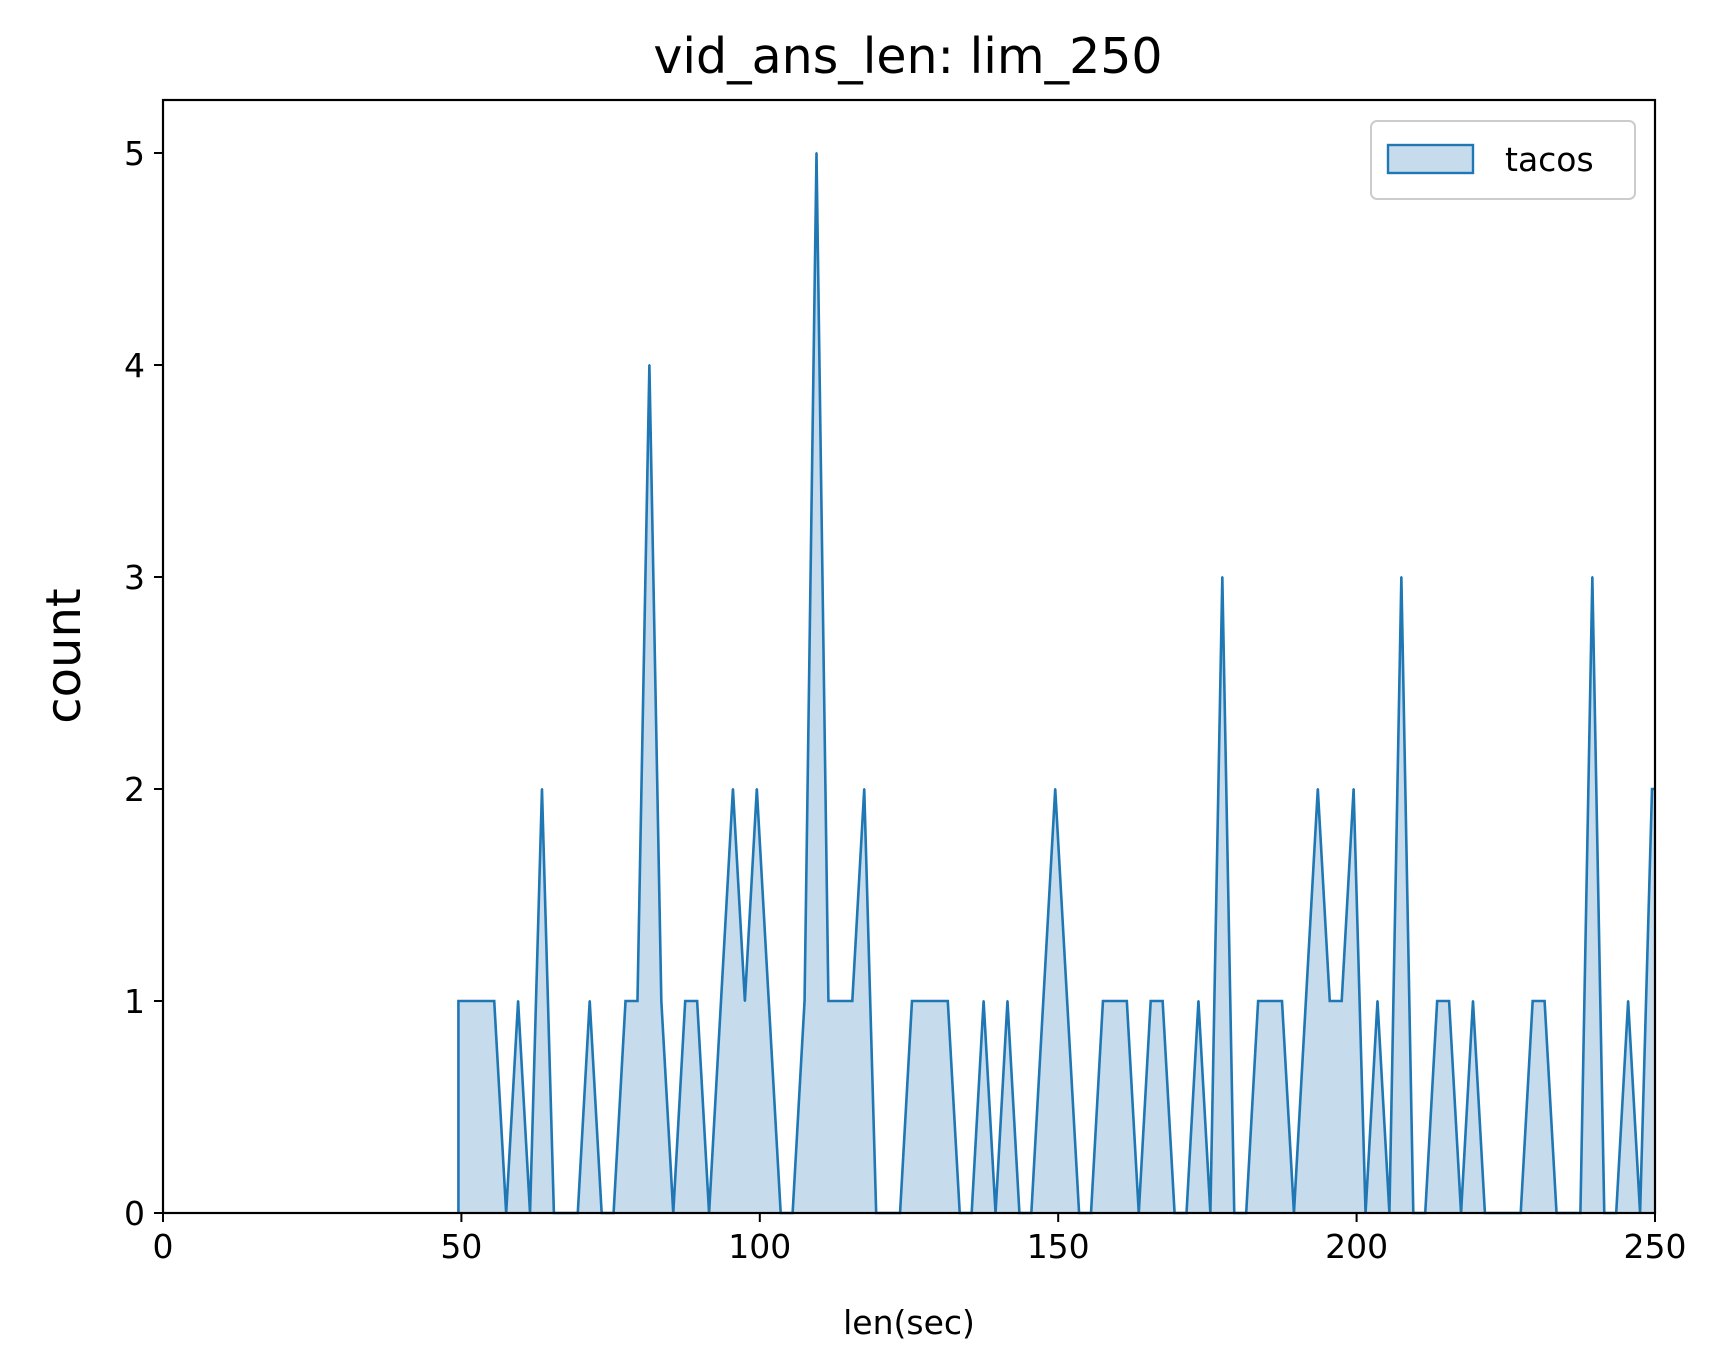 Image resolution: width=1720 pixels, height=1370 pixels. I want to click on x-tick-label: 0, so click(163, 1246).